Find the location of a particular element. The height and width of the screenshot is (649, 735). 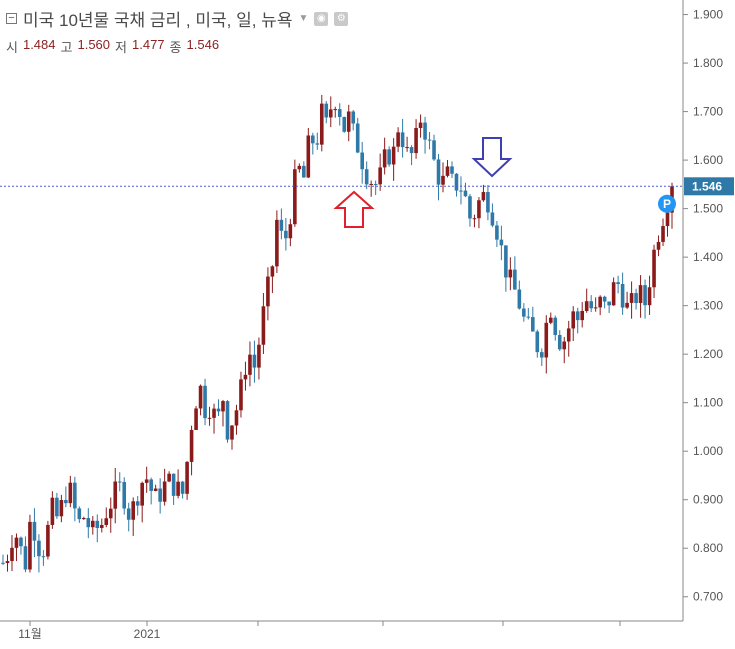

p-marker is located at coordinates (667, 203).